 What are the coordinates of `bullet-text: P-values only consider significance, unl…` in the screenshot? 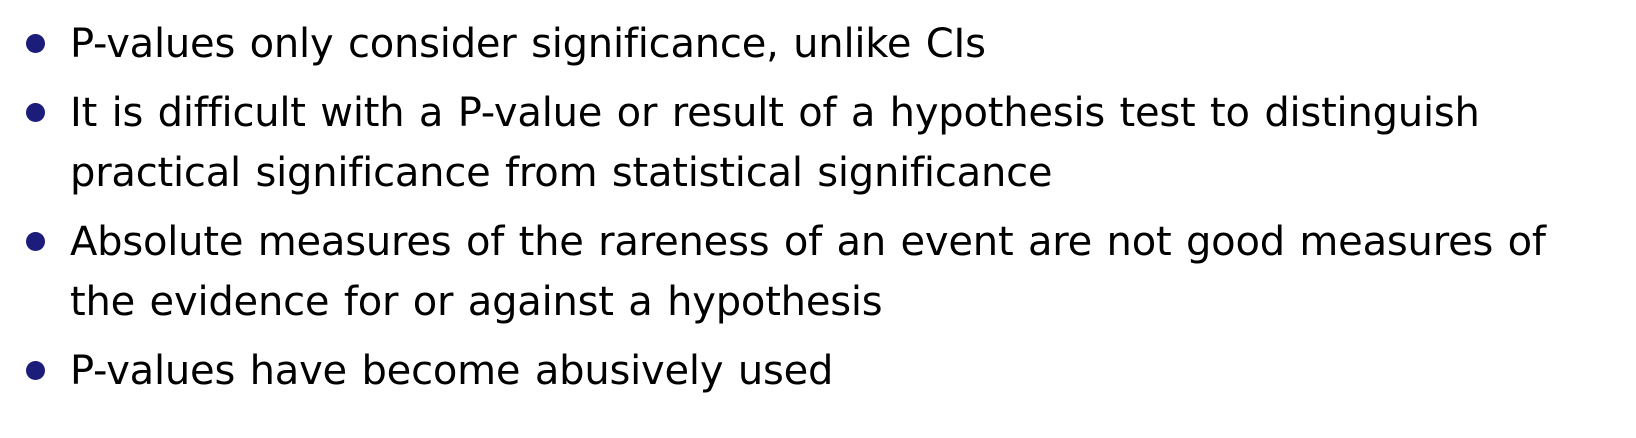 It's located at (528, 44).